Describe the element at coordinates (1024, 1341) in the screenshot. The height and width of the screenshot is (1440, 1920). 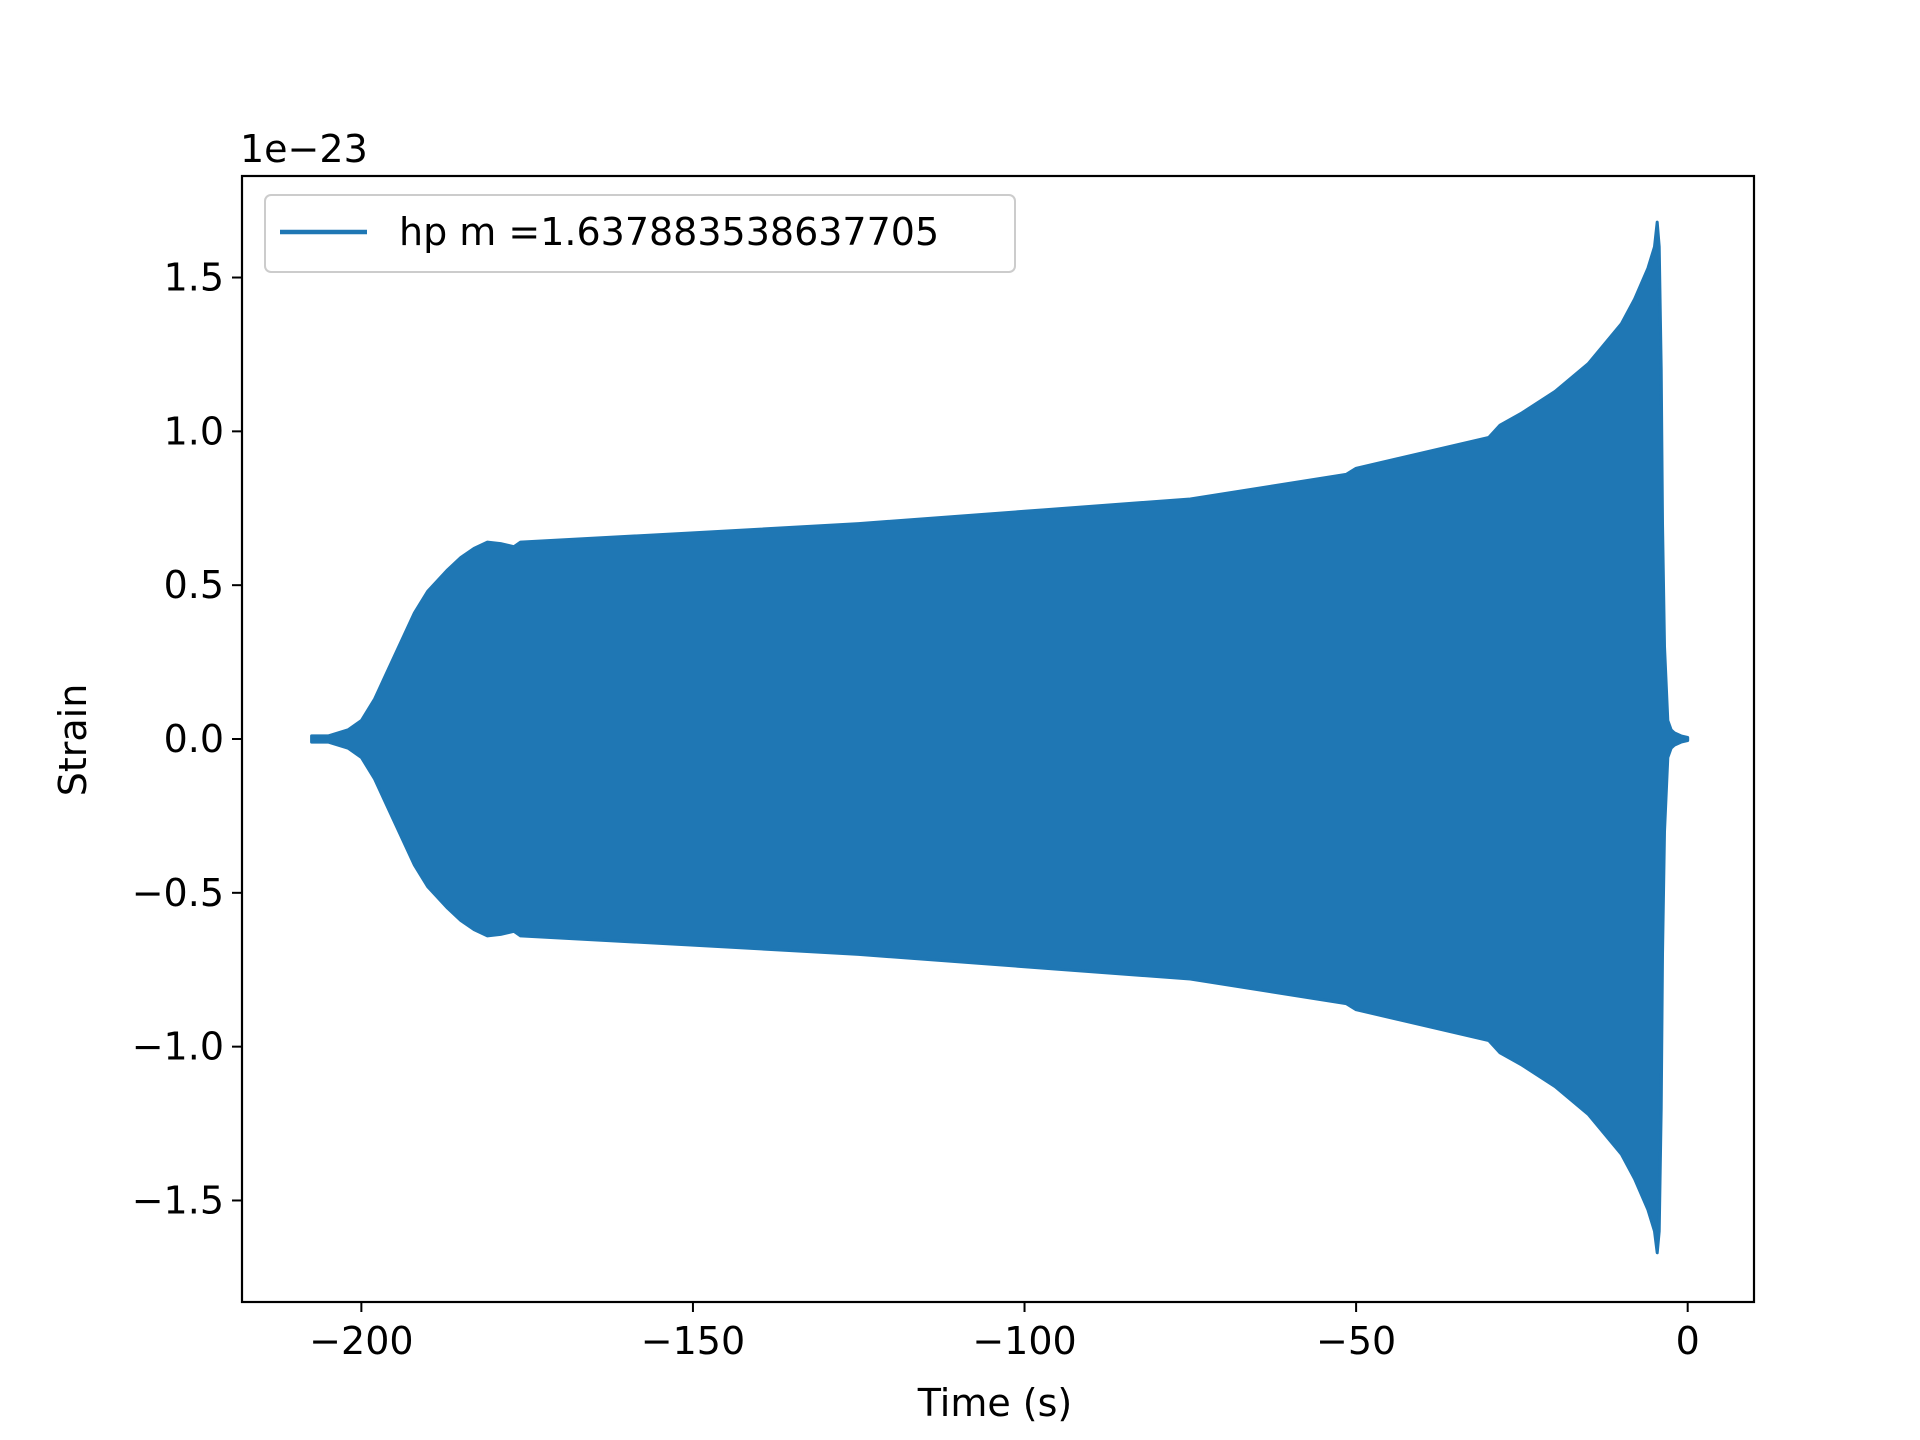
I see `x-tick-label: −100` at that location.